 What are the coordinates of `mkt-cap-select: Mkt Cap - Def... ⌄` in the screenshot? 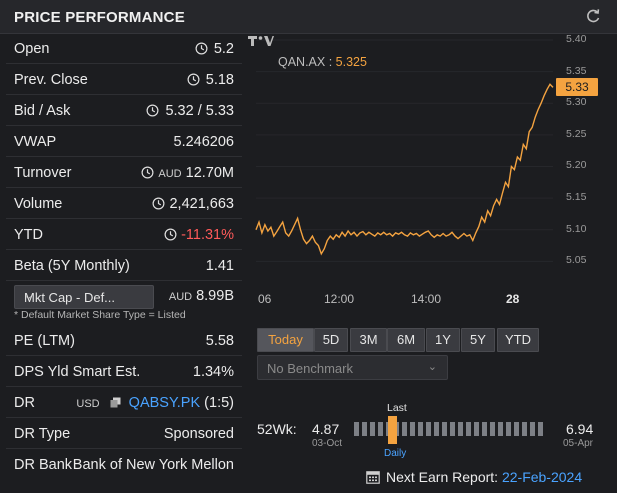 It's located at (84, 297).